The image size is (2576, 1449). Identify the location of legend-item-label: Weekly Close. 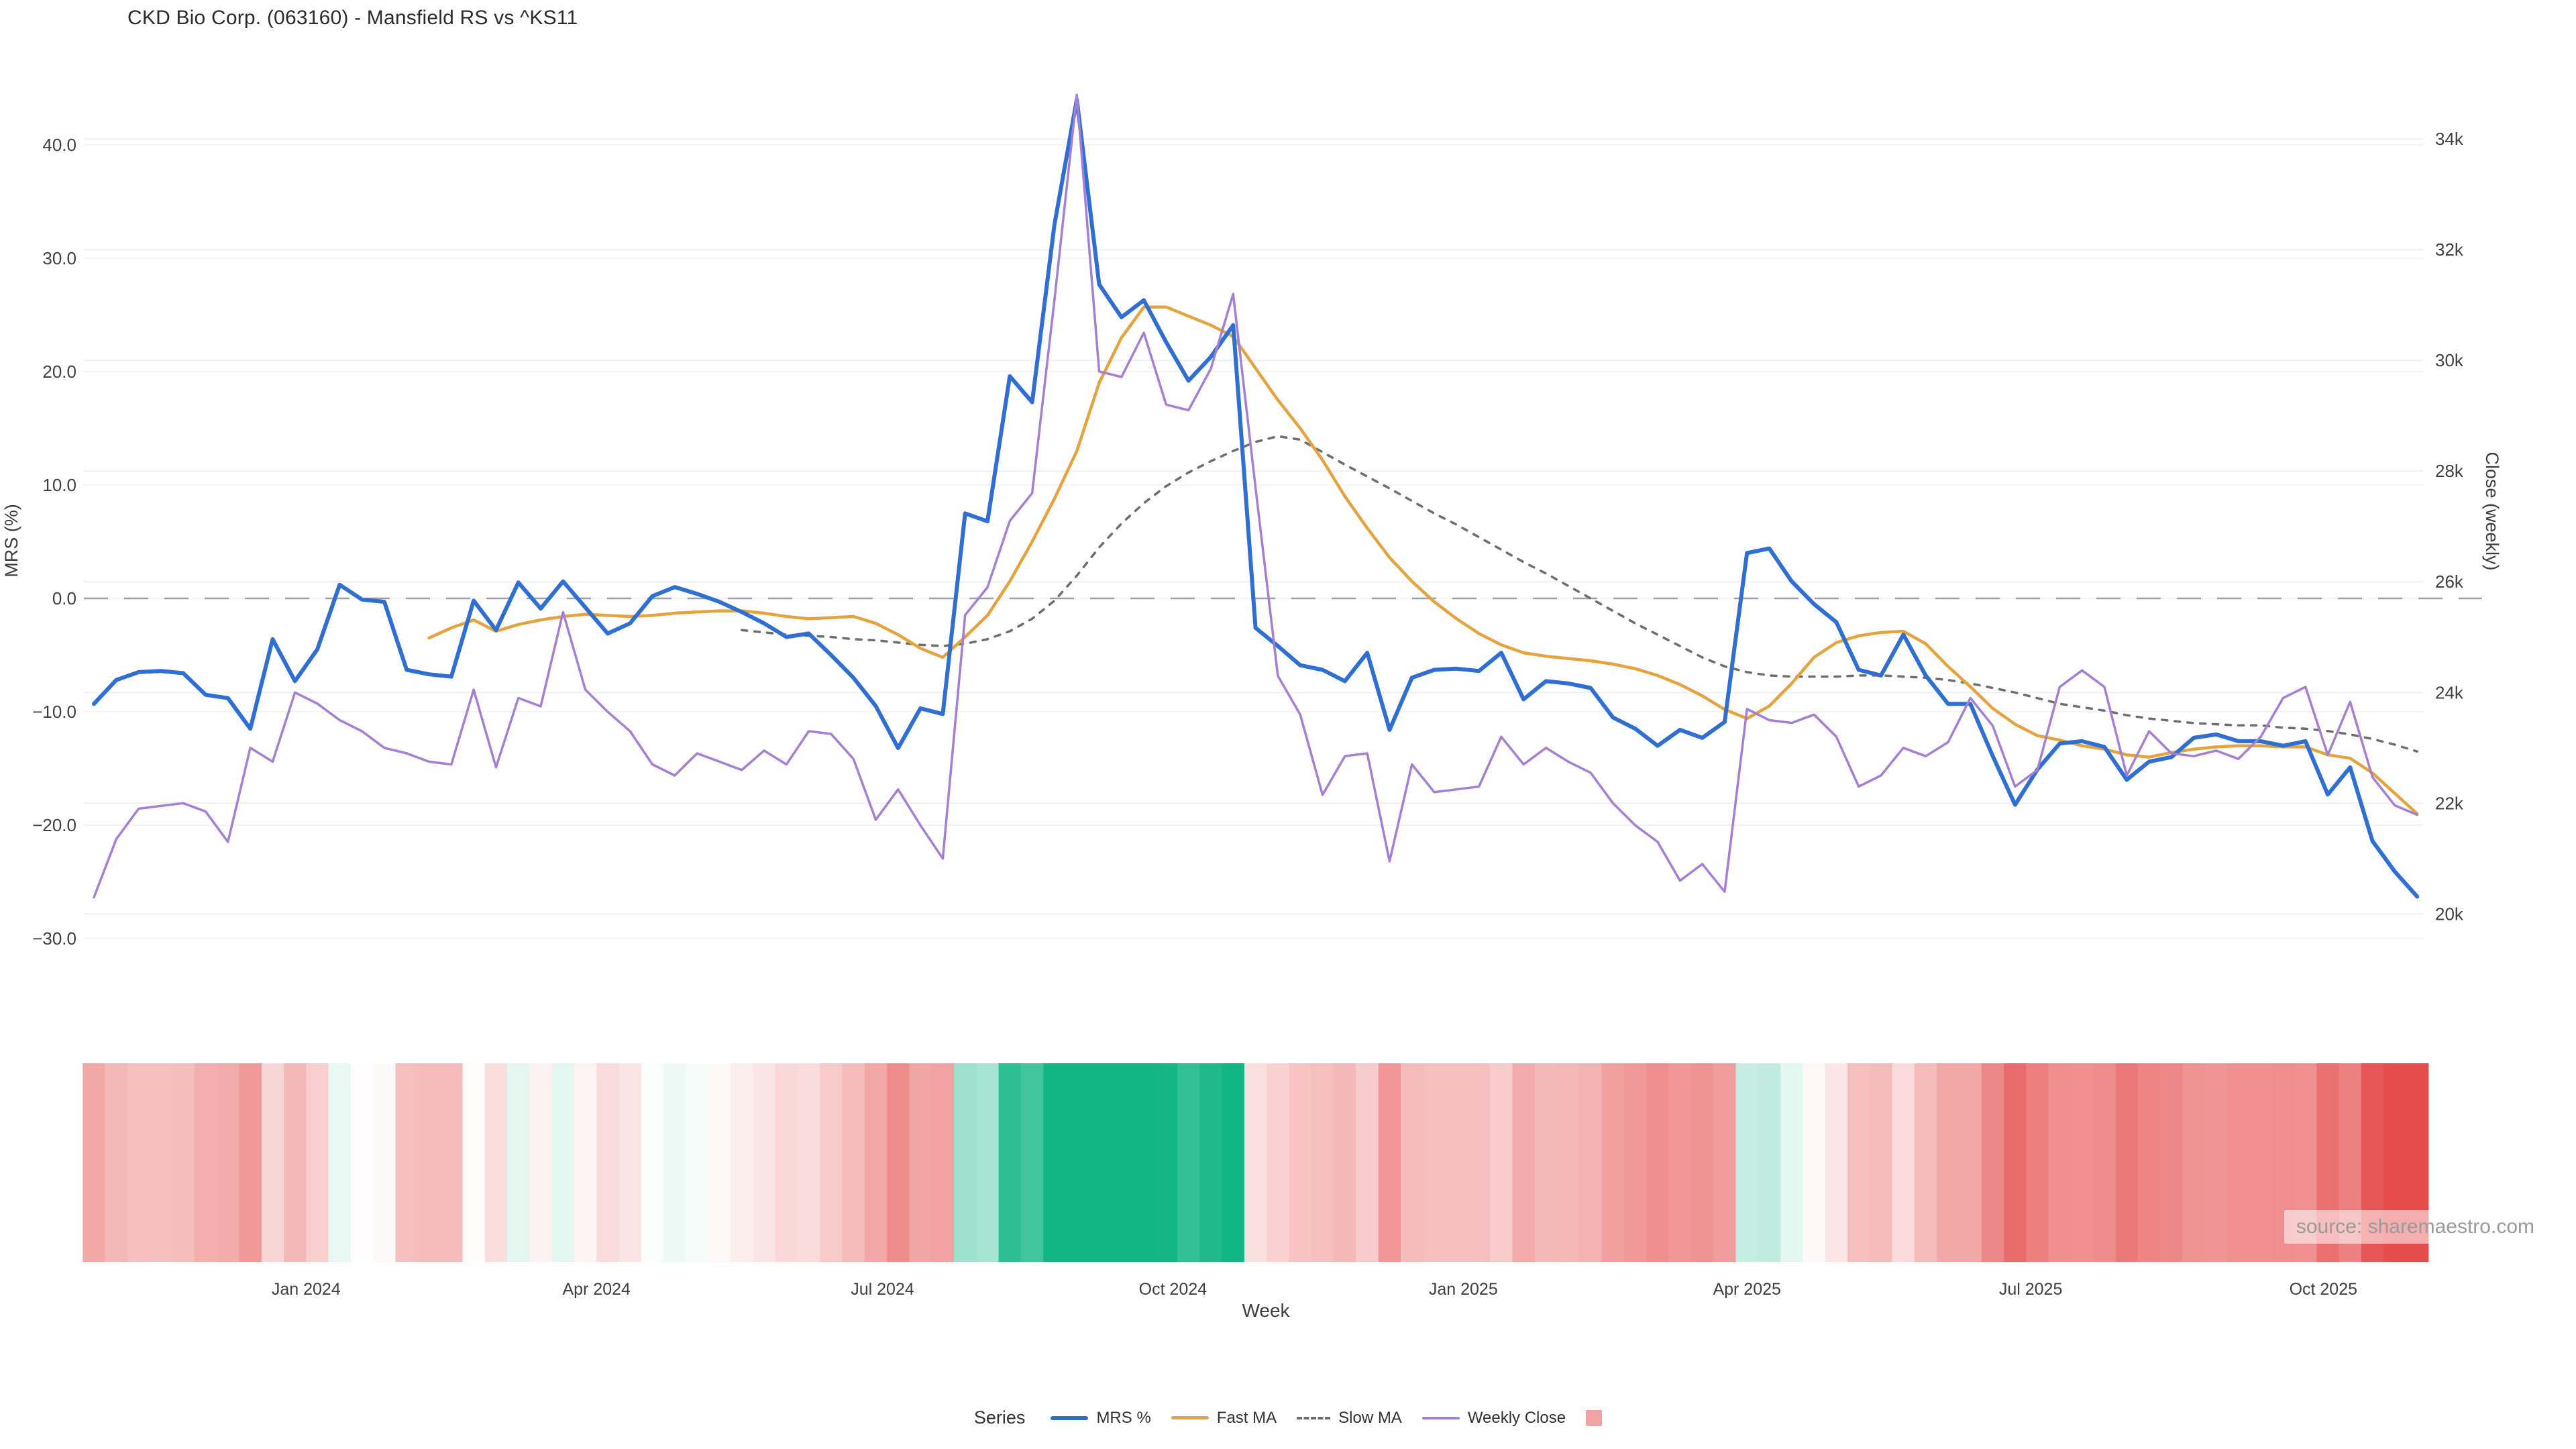
(1516, 1417).